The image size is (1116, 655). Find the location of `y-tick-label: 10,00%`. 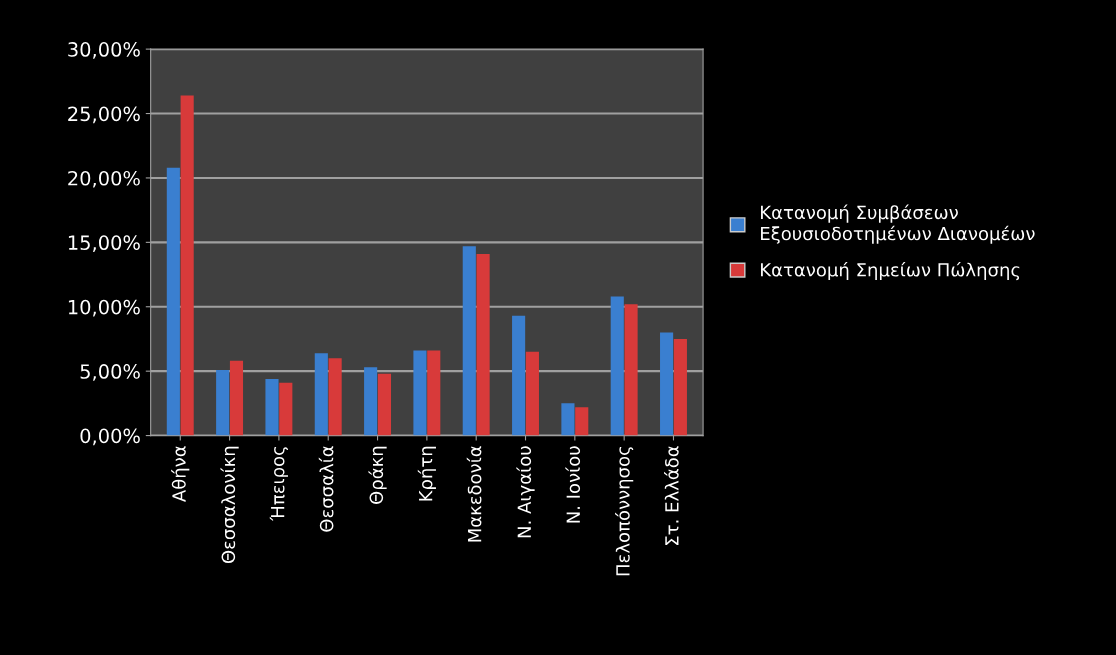

y-tick-label: 10,00% is located at coordinates (104, 308).